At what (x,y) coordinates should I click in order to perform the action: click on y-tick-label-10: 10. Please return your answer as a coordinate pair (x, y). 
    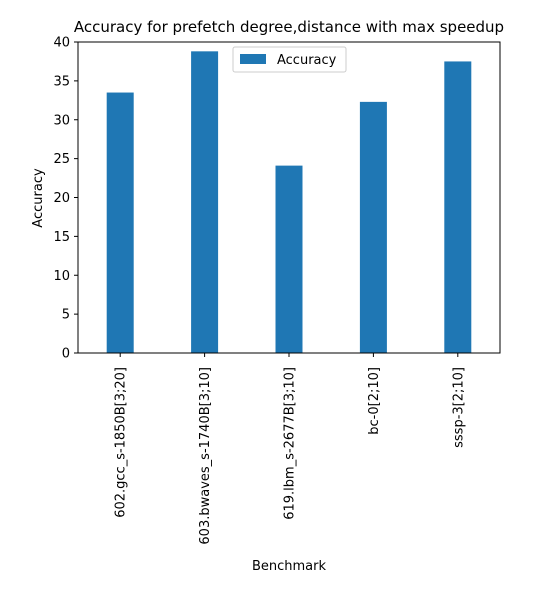
    Looking at the image, I should click on (61, 276).